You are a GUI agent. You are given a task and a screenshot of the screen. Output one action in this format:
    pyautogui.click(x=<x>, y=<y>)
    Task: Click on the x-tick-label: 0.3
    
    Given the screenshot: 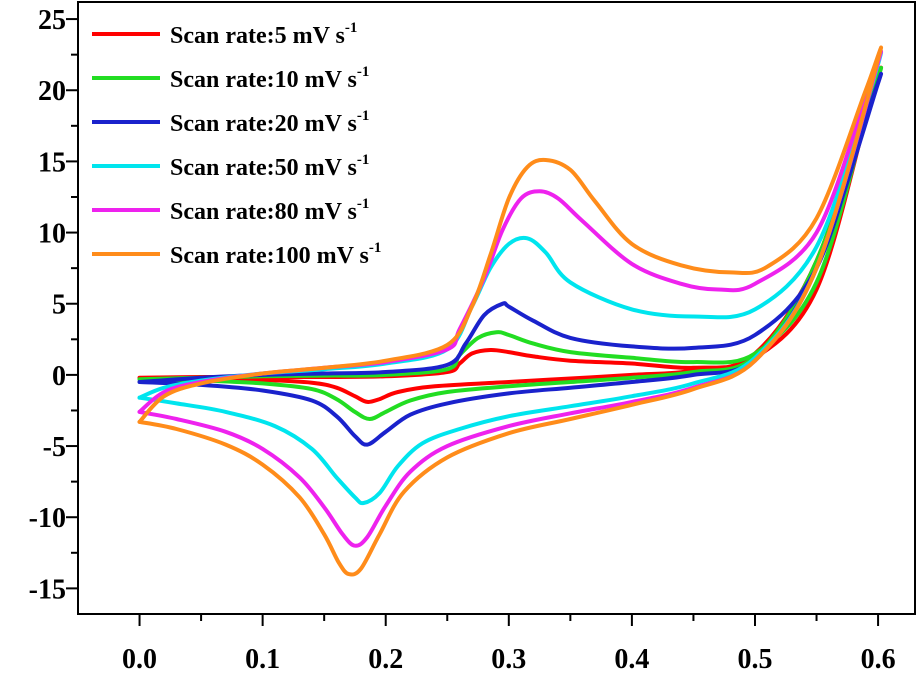 What is the action you would take?
    pyautogui.click(x=508, y=659)
    